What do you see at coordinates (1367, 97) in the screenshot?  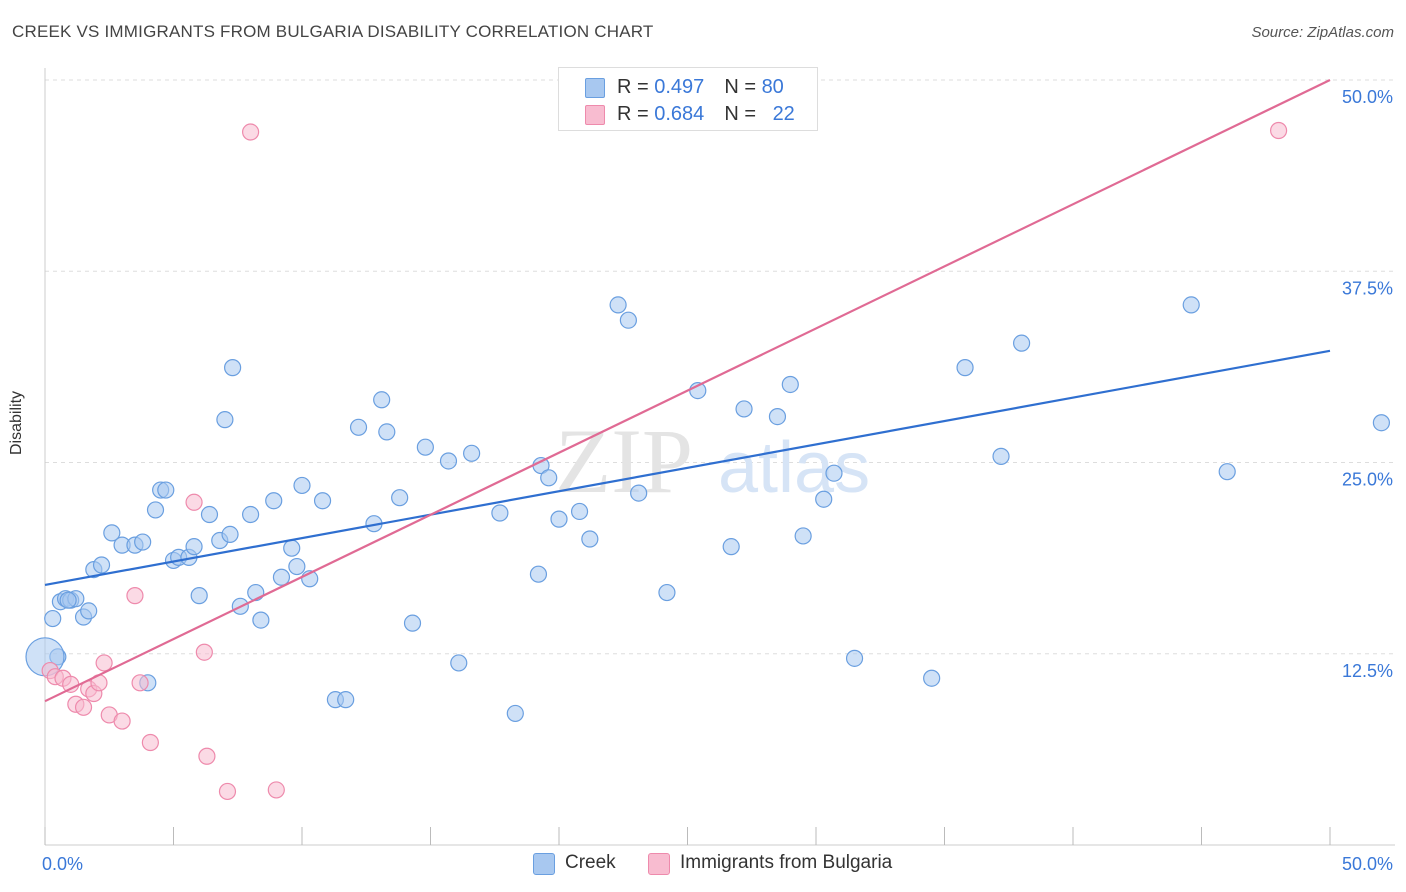 I see `y-tick-label: 50.0%` at bounding box center [1367, 97].